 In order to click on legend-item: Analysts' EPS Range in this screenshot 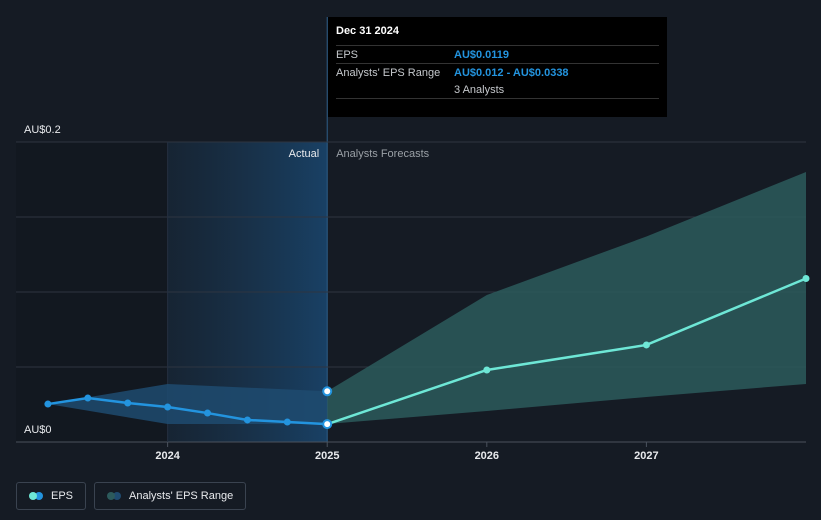, I will do `click(170, 496)`.